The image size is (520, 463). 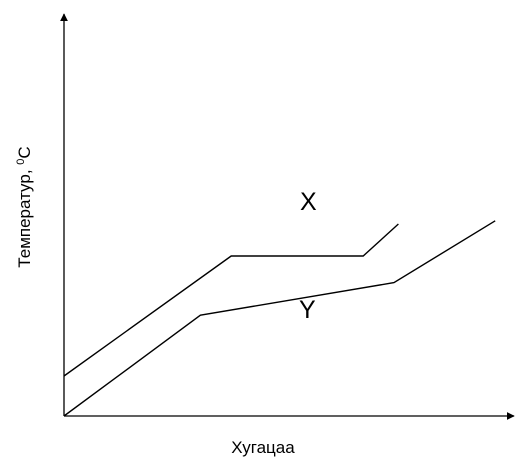 I want to click on series-label-y: Y, so click(x=307, y=310).